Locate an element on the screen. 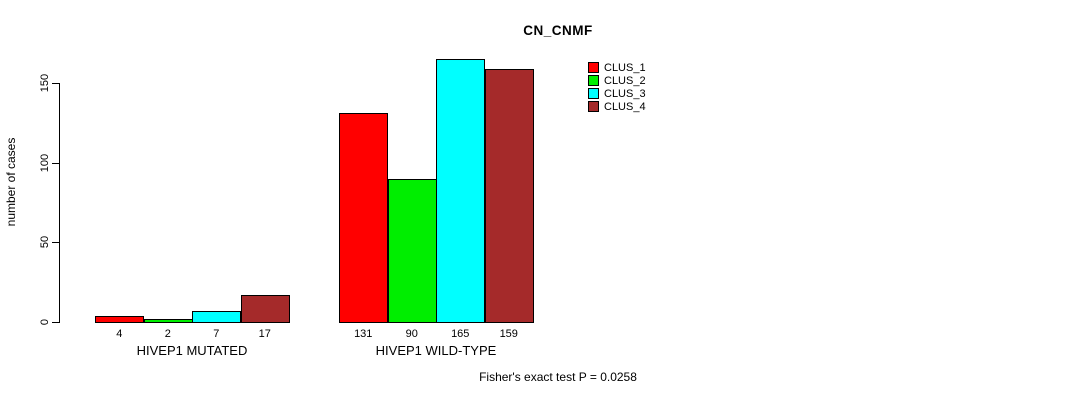 The image size is (1090, 400). bar-value-label: 90 is located at coordinates (411, 334).